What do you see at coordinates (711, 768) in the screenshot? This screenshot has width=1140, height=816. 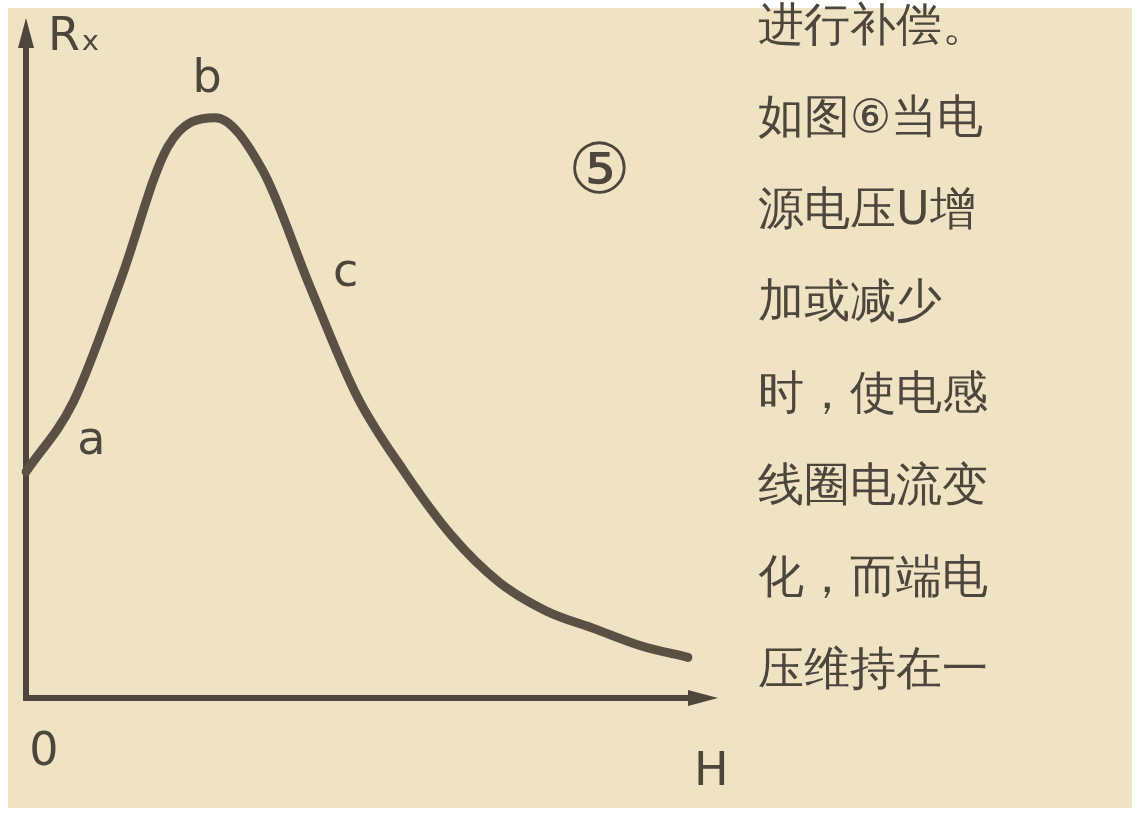 I see `x-axis-title: H` at bounding box center [711, 768].